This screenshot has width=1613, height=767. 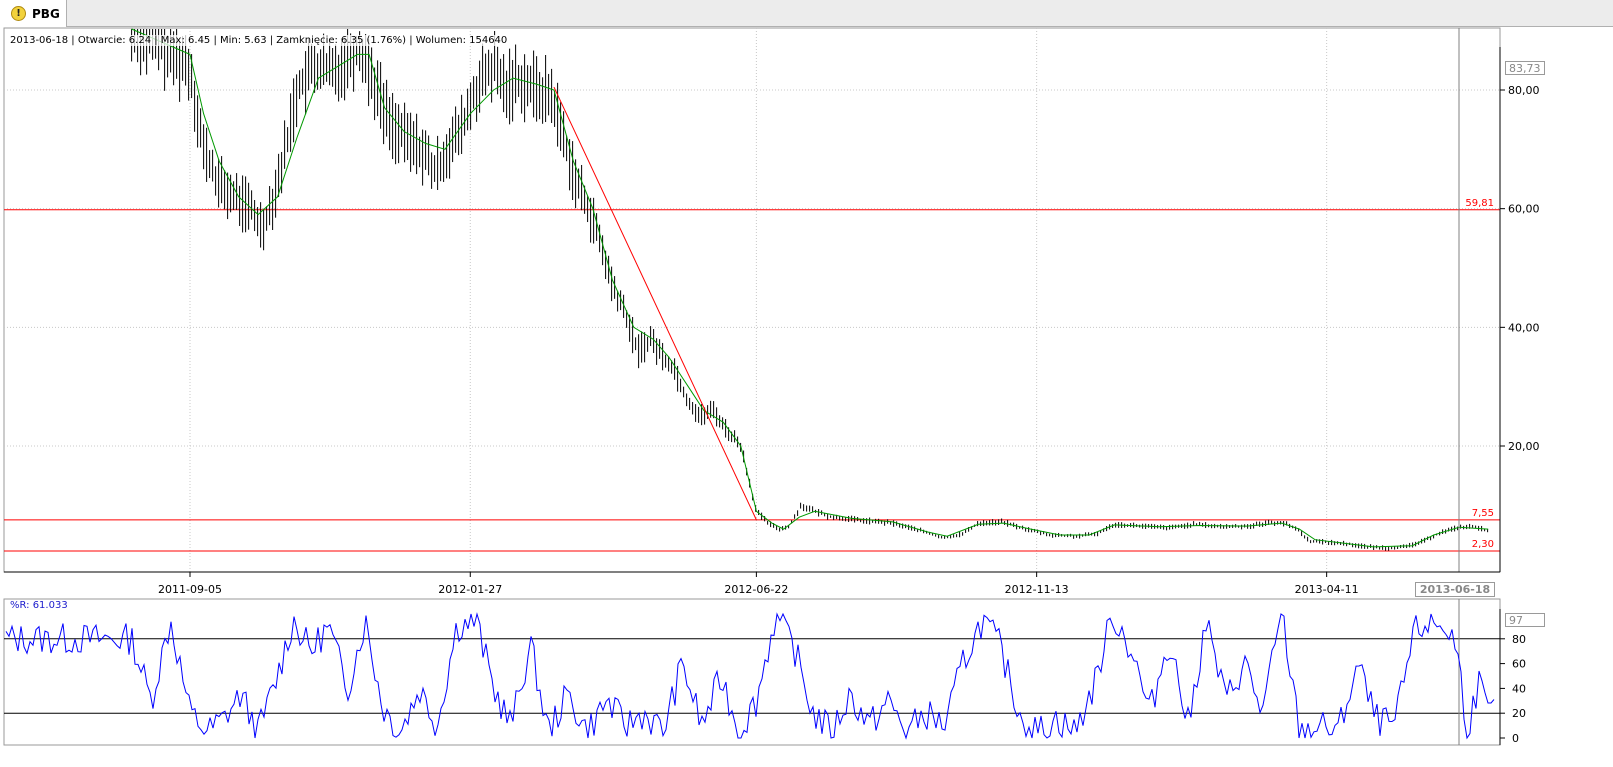 I want to click on price-readout-box: 83,73, so click(x=1525, y=68).